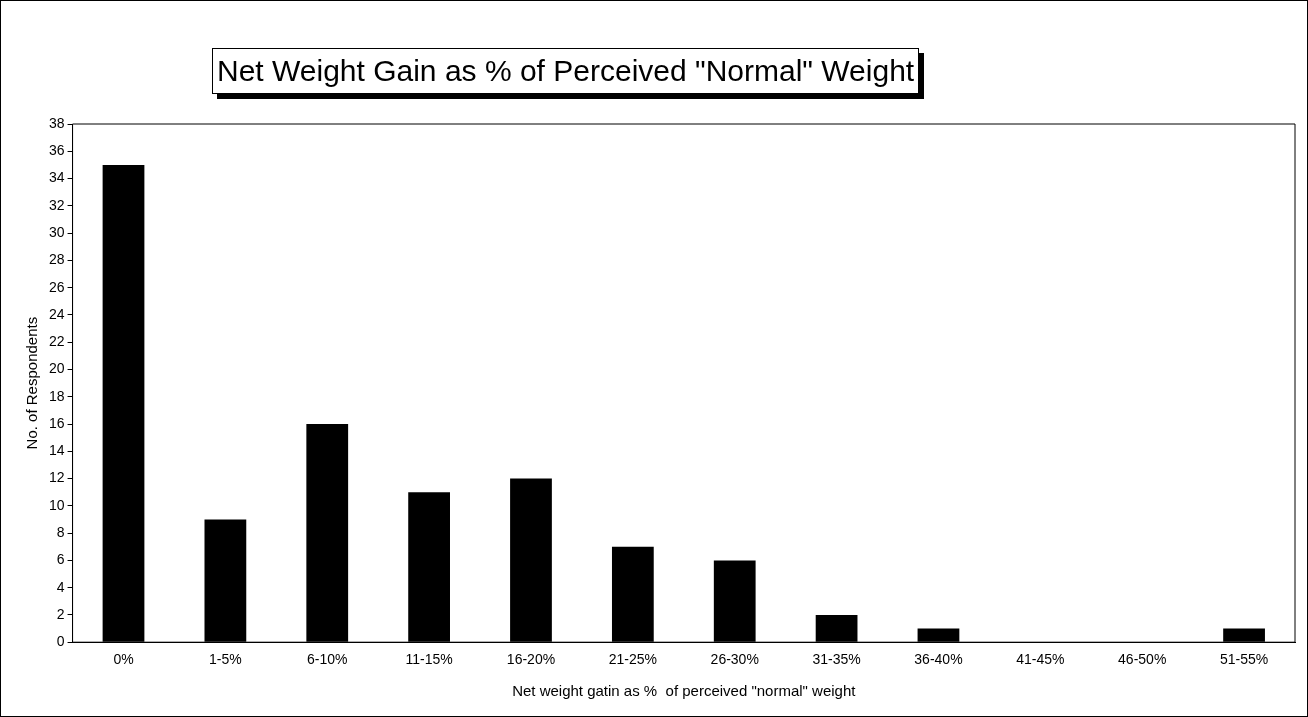 The width and height of the screenshot is (1308, 717). I want to click on x-tick-label: 21-25%, so click(632, 659).